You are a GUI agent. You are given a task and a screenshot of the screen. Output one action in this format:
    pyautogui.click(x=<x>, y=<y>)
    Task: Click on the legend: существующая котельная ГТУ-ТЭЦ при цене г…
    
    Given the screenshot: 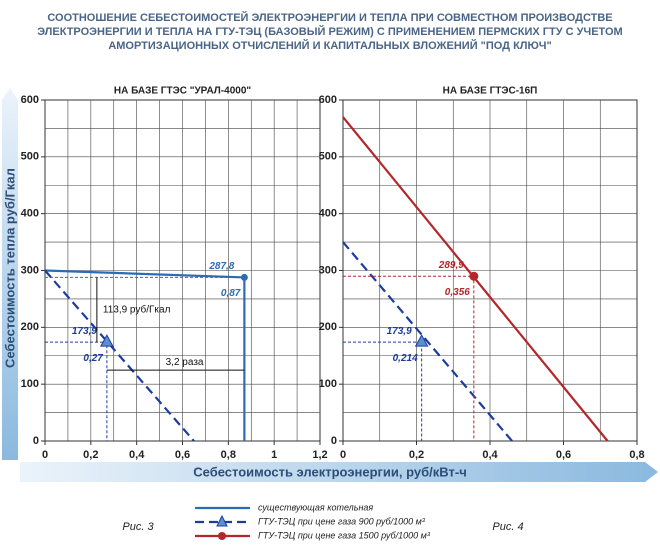 What is the action you would take?
    pyautogui.click(x=313, y=521)
    